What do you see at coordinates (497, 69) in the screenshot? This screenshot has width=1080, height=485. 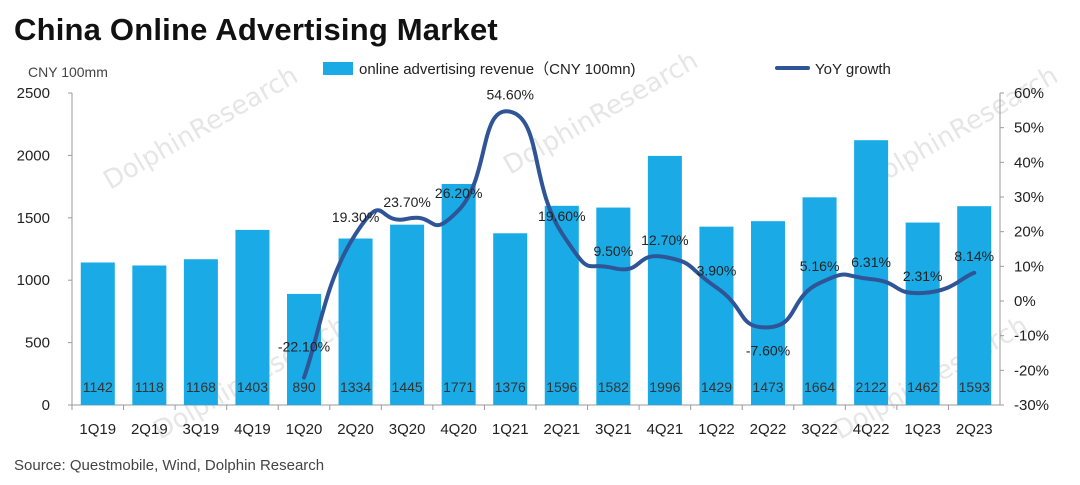 I see `legend-label-bar: online advertising revenue（CNY 100mn)` at bounding box center [497, 69].